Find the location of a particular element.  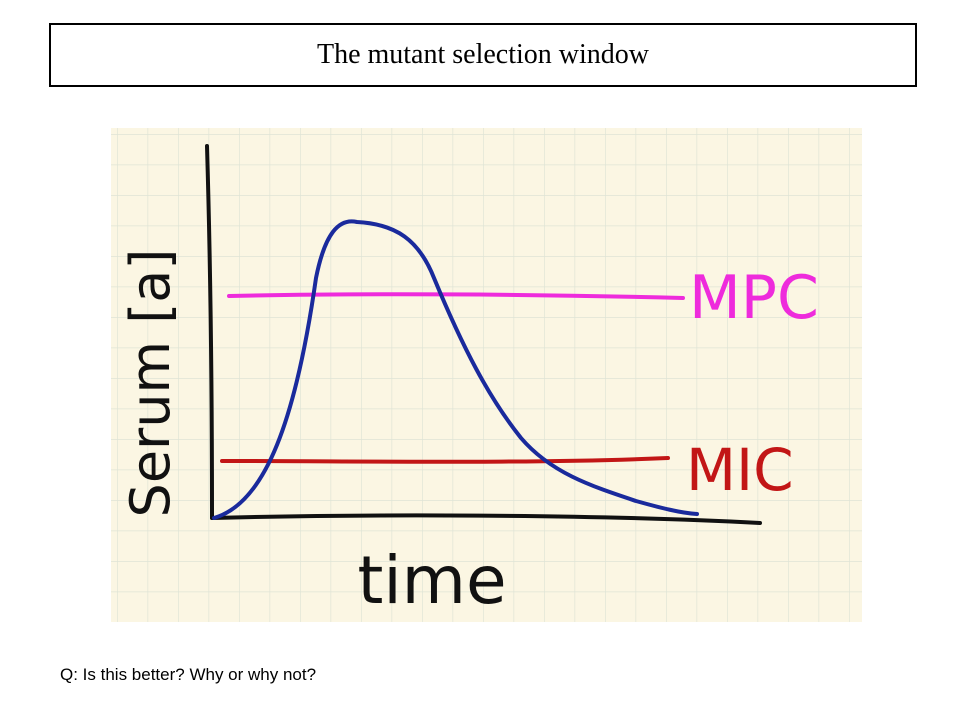

discussion-question: Q: Is this better? Why or why not? is located at coordinates (188, 674).